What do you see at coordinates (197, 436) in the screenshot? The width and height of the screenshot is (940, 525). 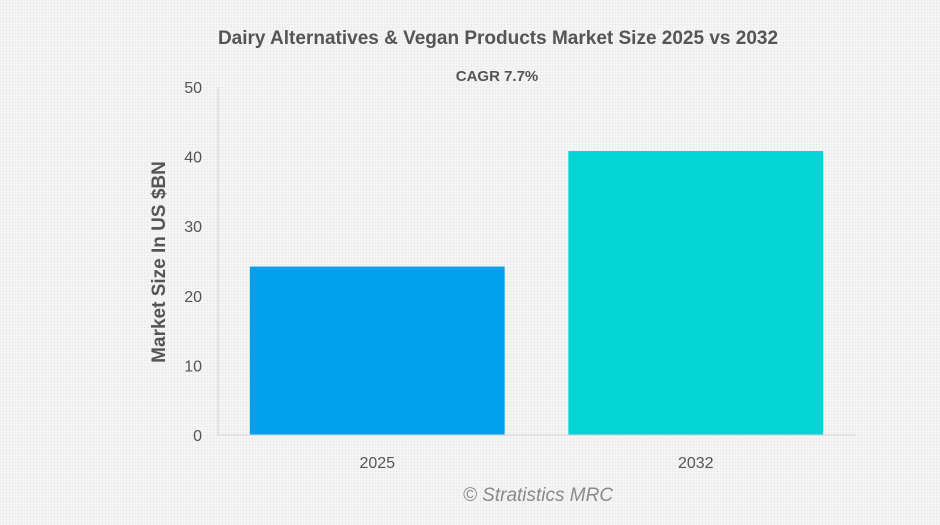 I see `y-tick-label: 0` at bounding box center [197, 436].